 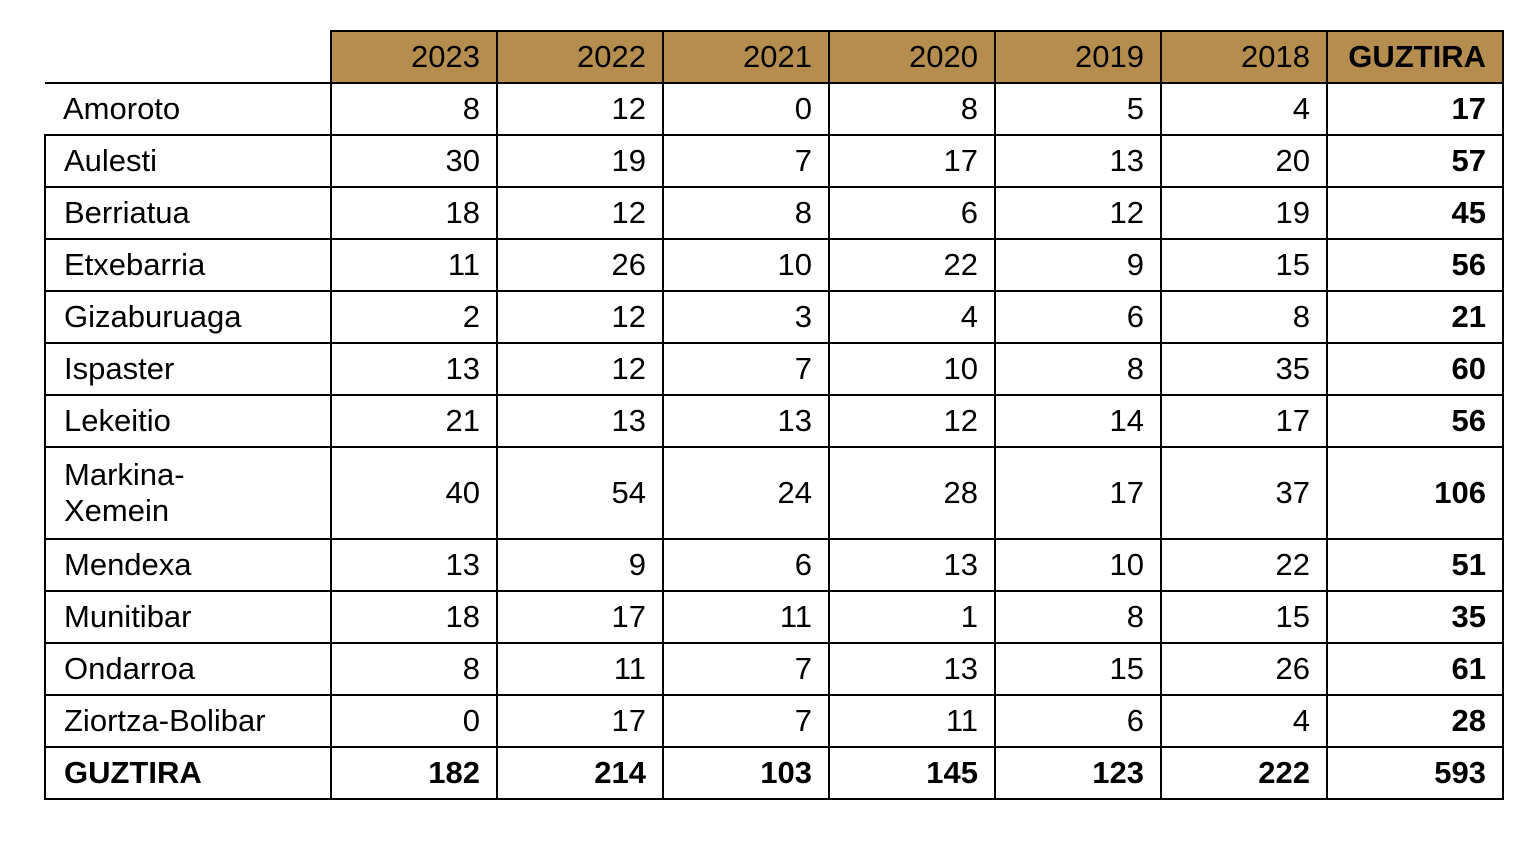 I want to click on table-row: Aulesti 30 19 7 17 13 20 57, so click(x=774, y=161).